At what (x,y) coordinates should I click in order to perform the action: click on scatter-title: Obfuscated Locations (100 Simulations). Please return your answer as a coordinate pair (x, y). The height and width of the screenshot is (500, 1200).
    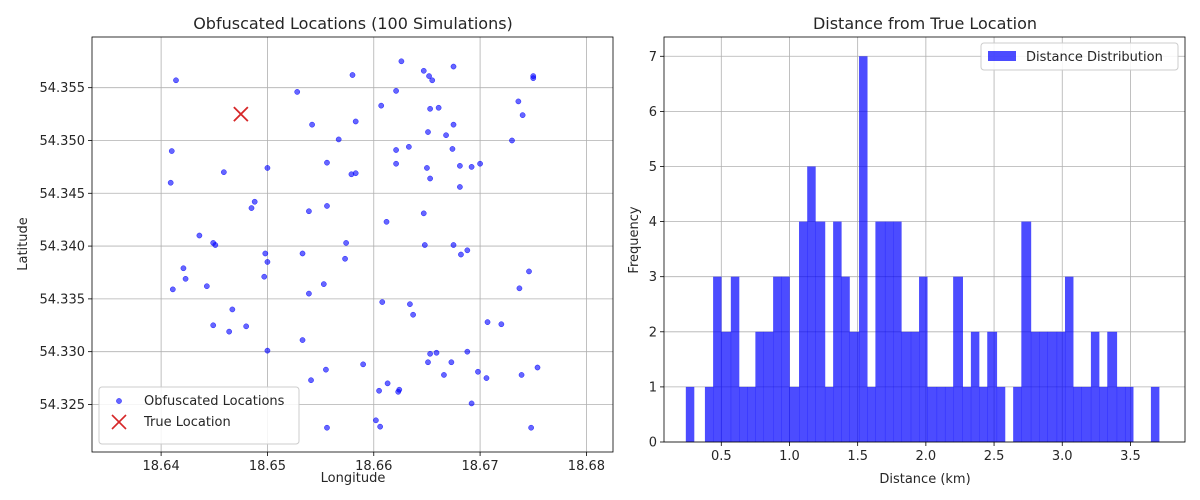
    Looking at the image, I should click on (353, 23).